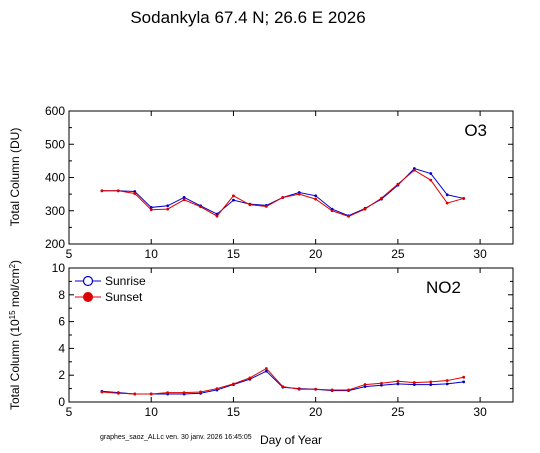 This screenshot has height=453, width=540. Describe the element at coordinates (15, 289) in the screenshot. I see `y-axis-title-part: mol/cm` at that location.